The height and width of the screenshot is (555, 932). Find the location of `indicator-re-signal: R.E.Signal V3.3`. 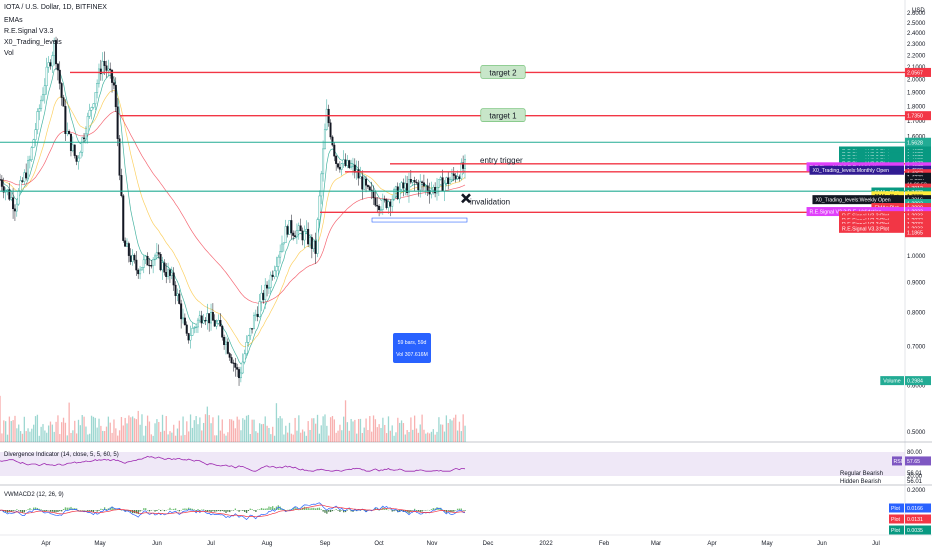

indicator-re-signal: R.E.Signal V3.3 is located at coordinates (28, 31).